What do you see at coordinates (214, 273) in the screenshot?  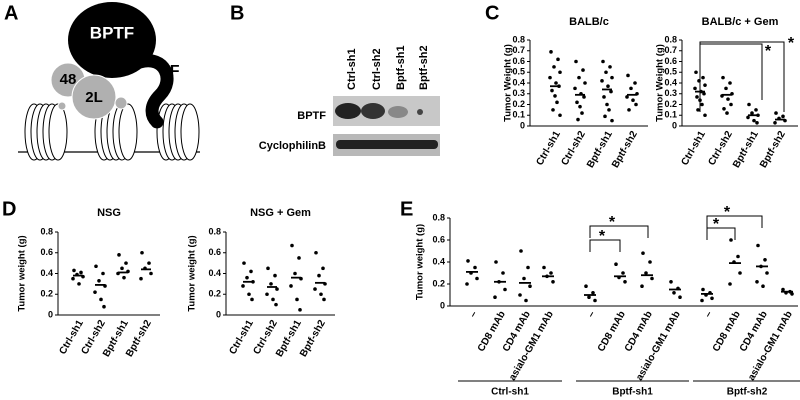 I see `y-tick-label: 0.4` at bounding box center [214, 273].